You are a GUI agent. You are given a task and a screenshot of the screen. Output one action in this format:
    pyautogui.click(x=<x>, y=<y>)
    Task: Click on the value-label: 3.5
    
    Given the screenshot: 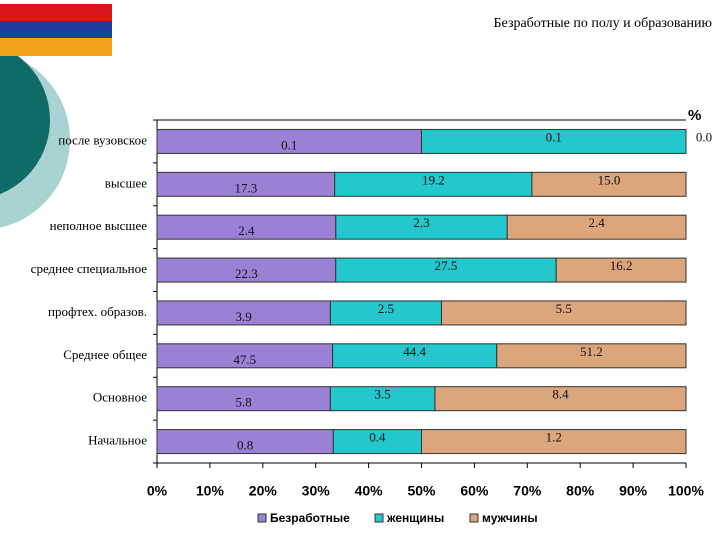 What is the action you would take?
    pyautogui.click(x=383, y=394)
    